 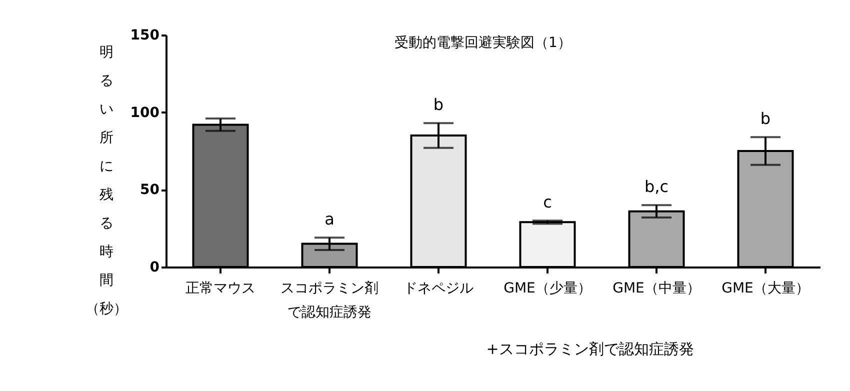 What do you see at coordinates (548, 288) in the screenshot?
I see `x-tick-label: GME（少量）` at bounding box center [548, 288].